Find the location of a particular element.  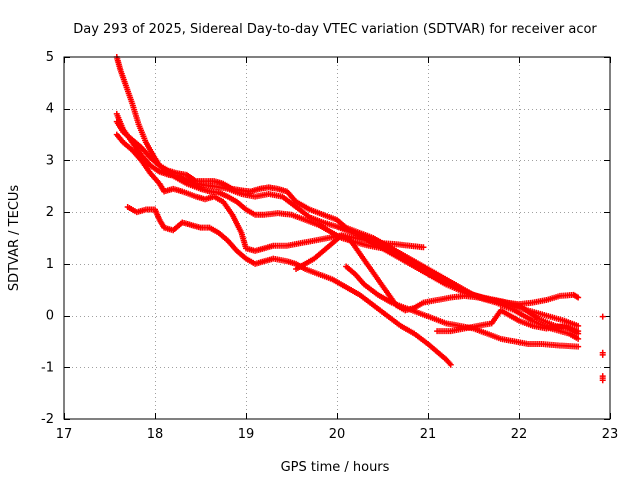

x-tick-label: 23 is located at coordinates (610, 434).